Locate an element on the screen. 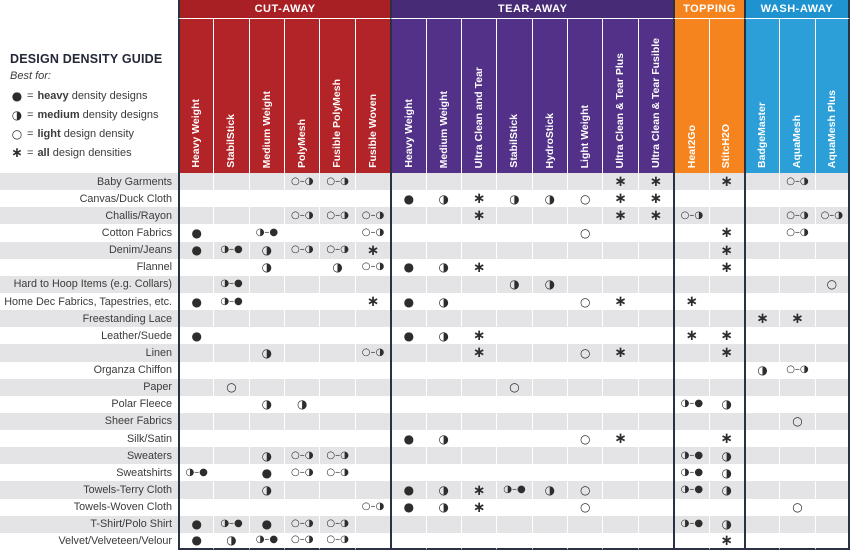  column-header: Fusible Woven is located at coordinates (372, 96).